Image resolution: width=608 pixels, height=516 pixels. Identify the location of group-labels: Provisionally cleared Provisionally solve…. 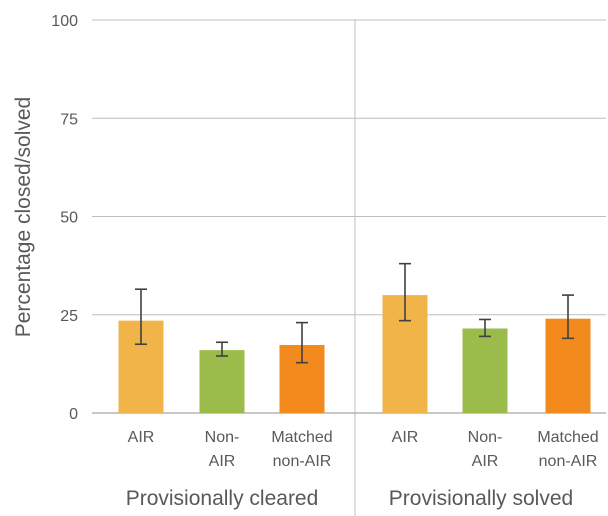
(350, 498).